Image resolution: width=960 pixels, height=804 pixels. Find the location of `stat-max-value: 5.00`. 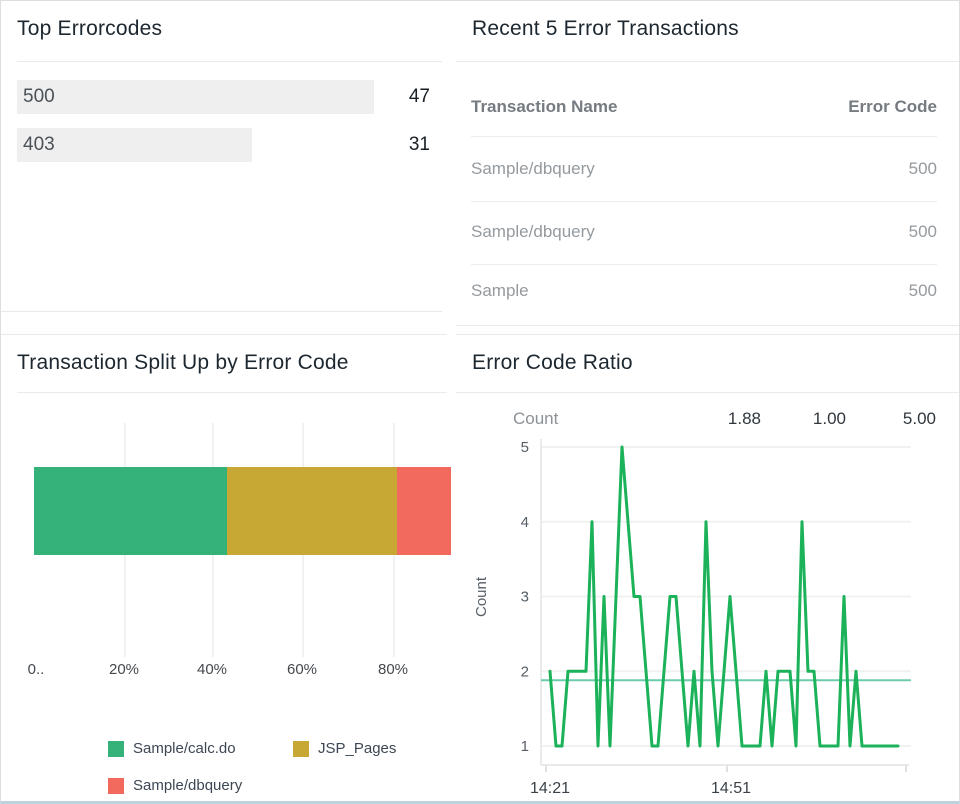

stat-max-value: 5.00 is located at coordinates (919, 418).